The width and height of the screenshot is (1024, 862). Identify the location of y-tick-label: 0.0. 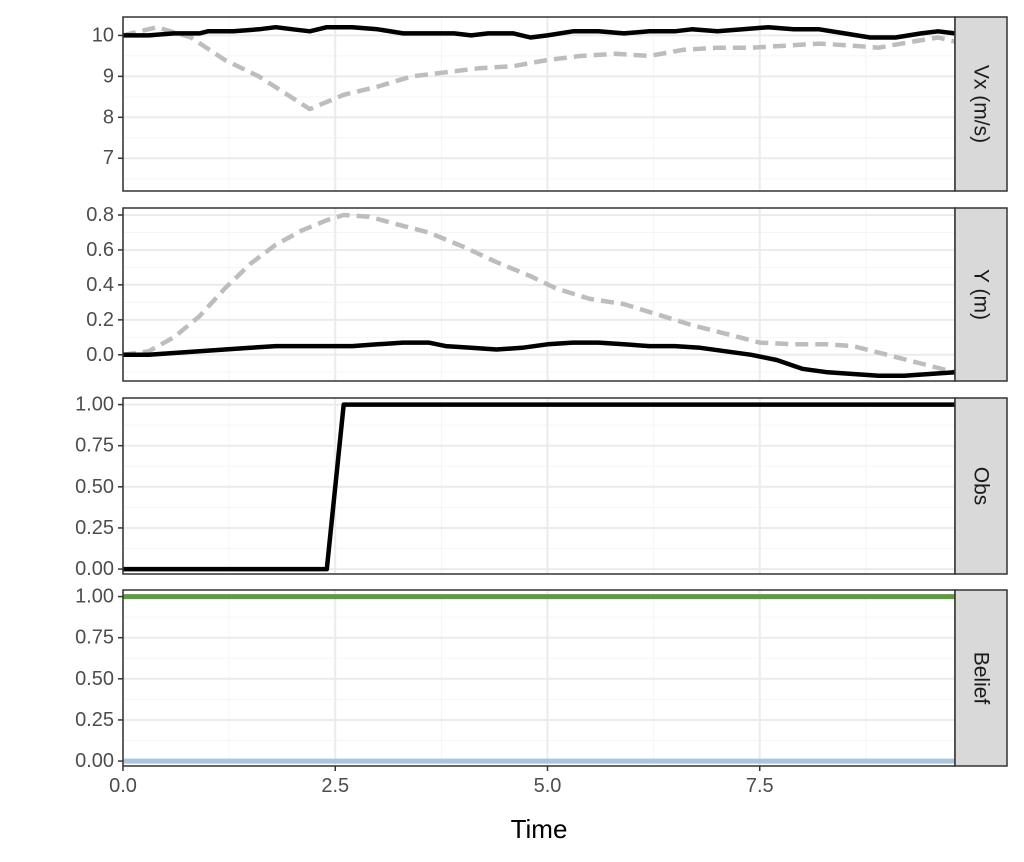
(100, 355).